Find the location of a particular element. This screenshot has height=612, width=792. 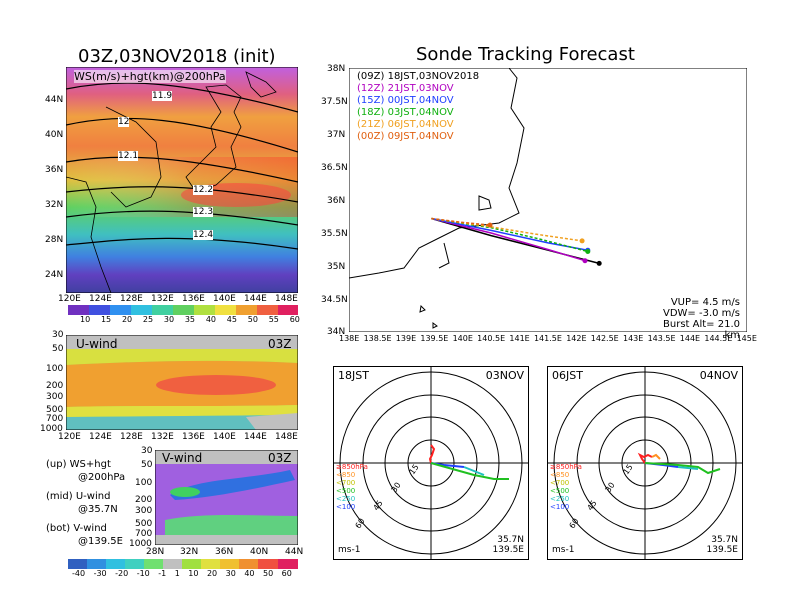

hodo-level: <500 is located at coordinates (560, 491).